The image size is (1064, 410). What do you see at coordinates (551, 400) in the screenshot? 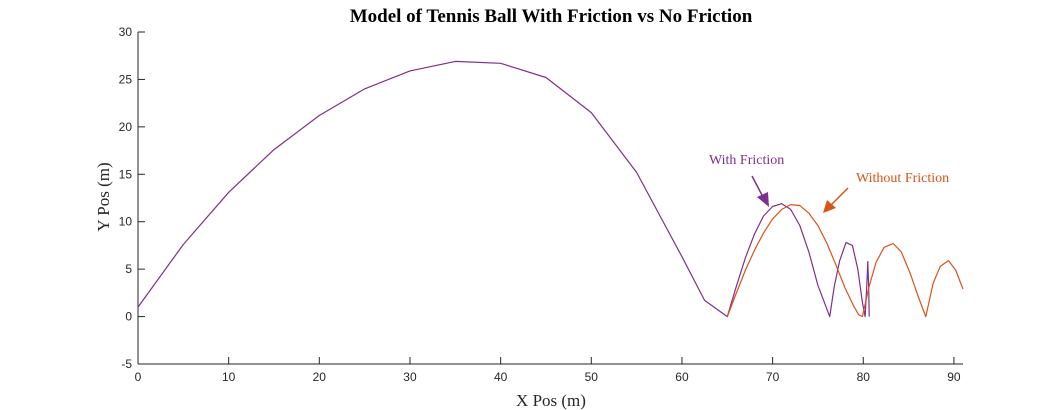
I see `x-axis-label: X Pos (m)` at bounding box center [551, 400].